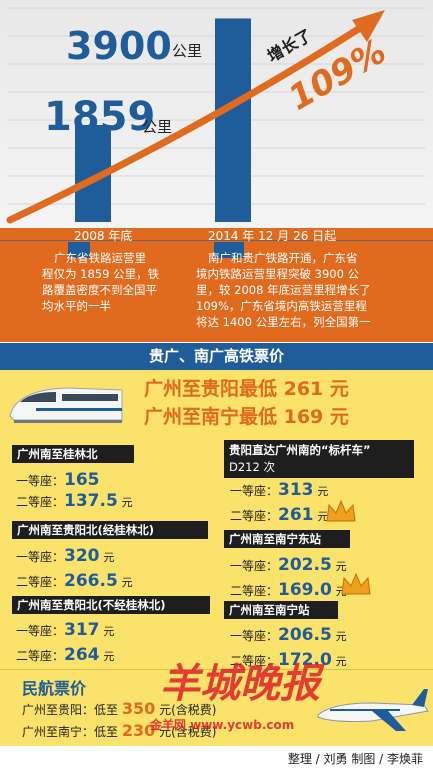 The image size is (433, 770). I want to click on price-value: 165, so click(82, 480).